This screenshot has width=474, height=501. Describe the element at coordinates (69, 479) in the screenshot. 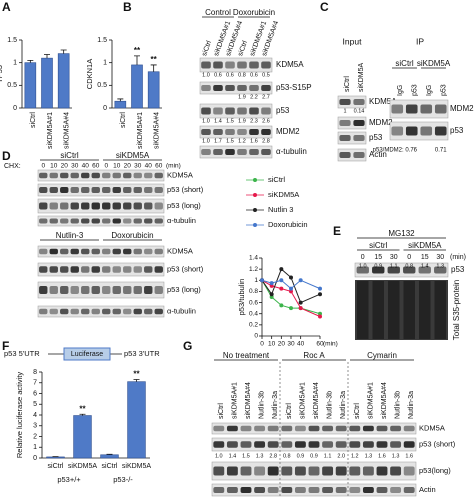

I see `group-label: p53+/+` at that location.